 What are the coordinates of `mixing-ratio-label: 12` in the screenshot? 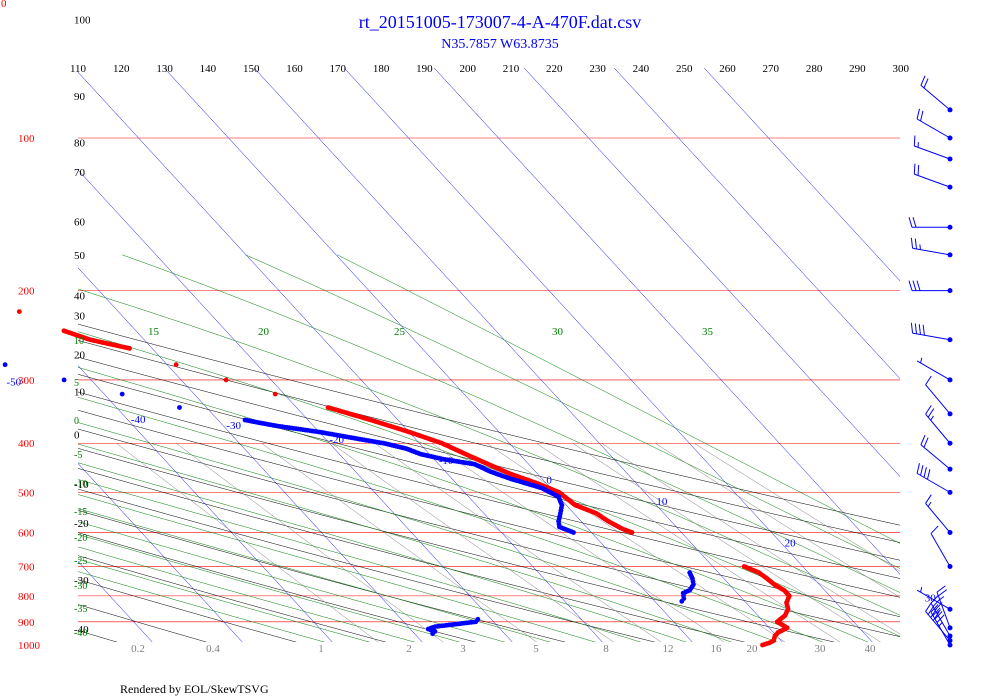 It's located at (668, 649).